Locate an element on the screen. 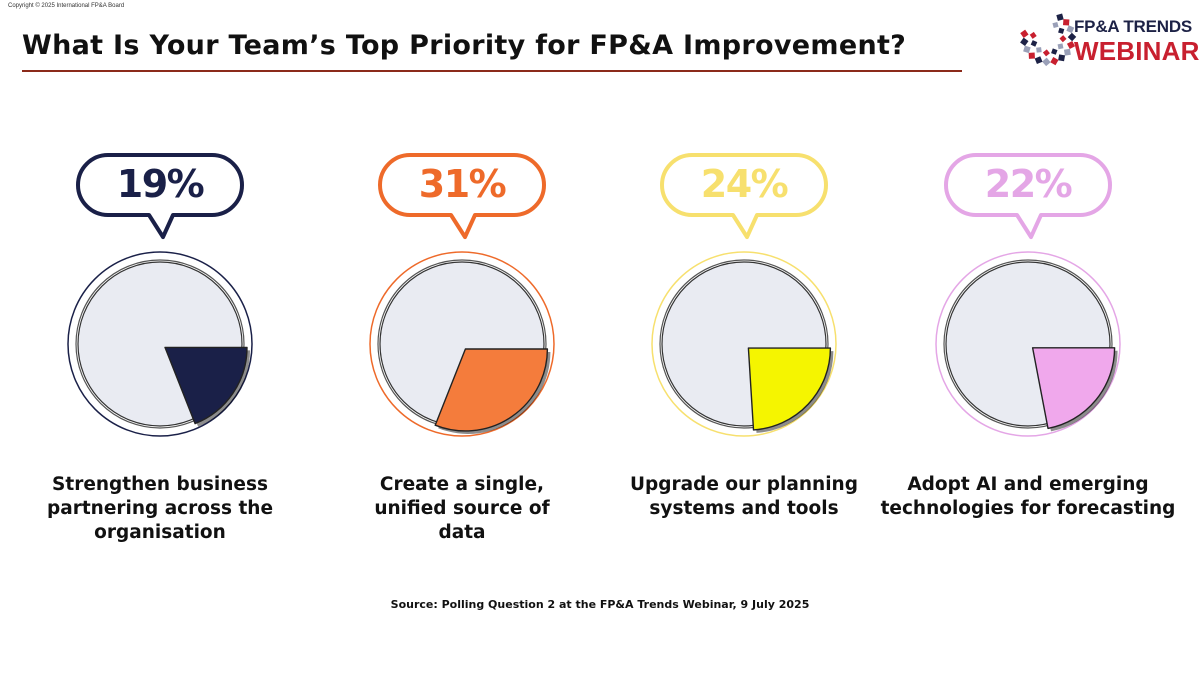  logo-mark-icon is located at coordinates (1048, 40).